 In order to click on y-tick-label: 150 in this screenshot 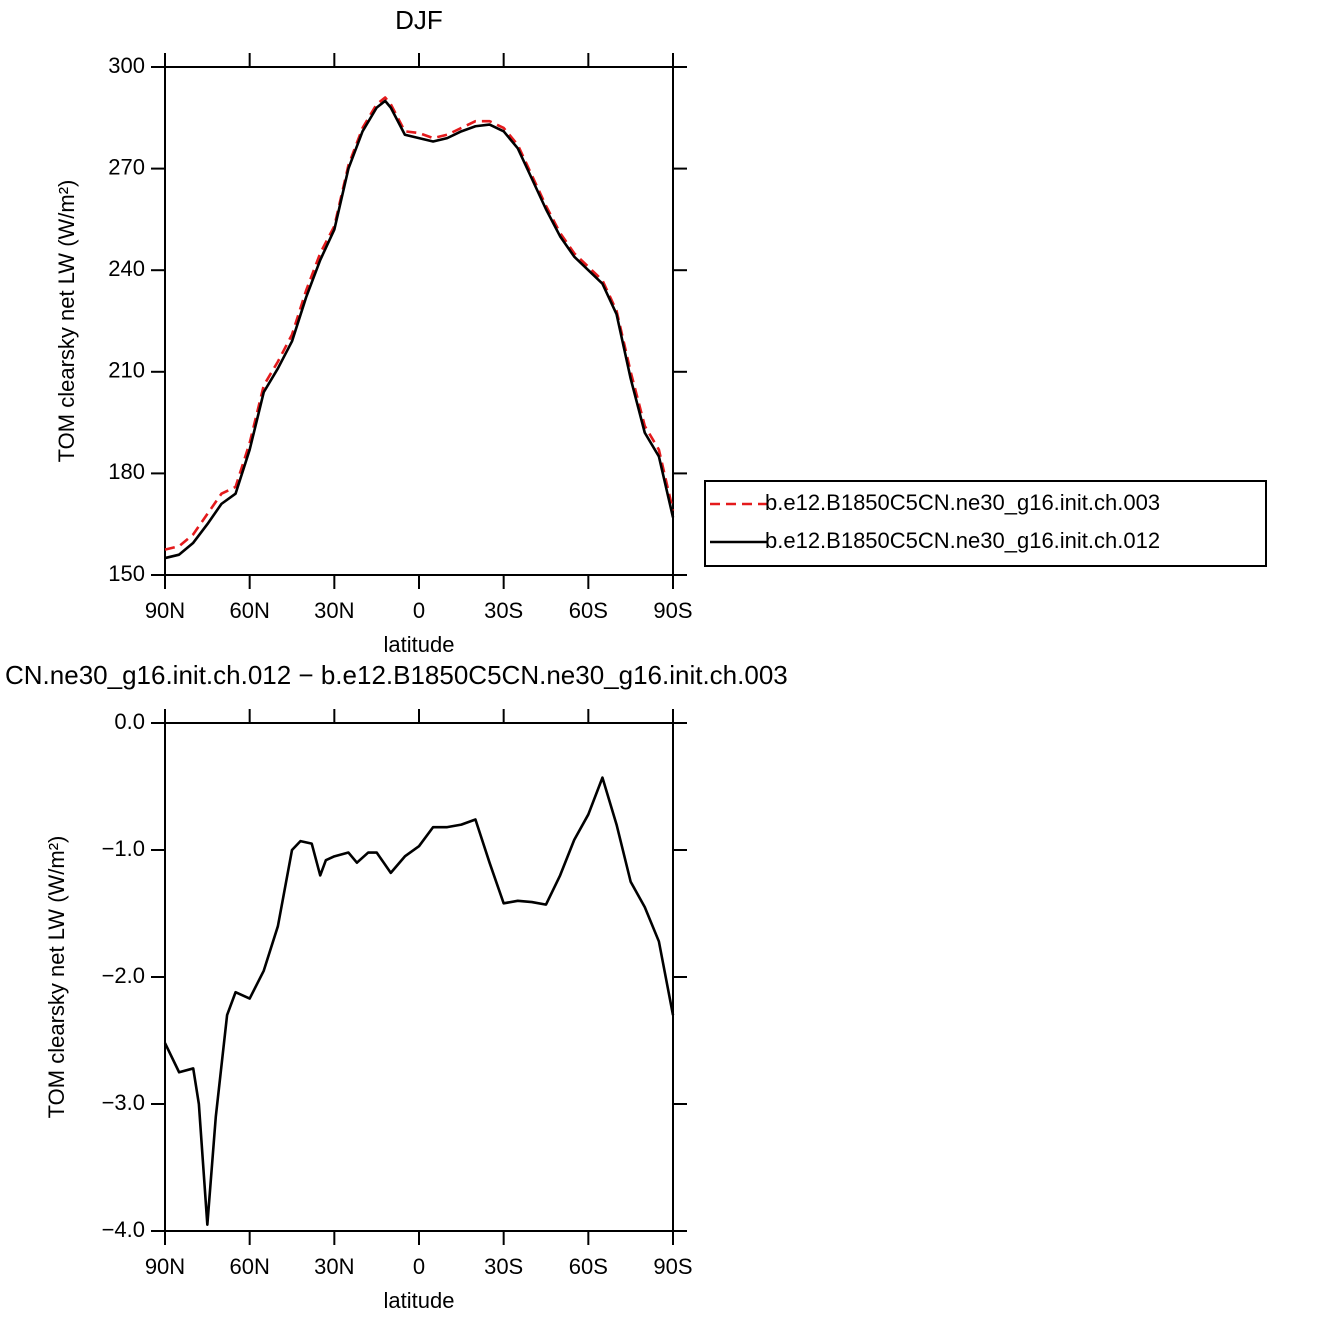, I will do `click(126, 573)`.